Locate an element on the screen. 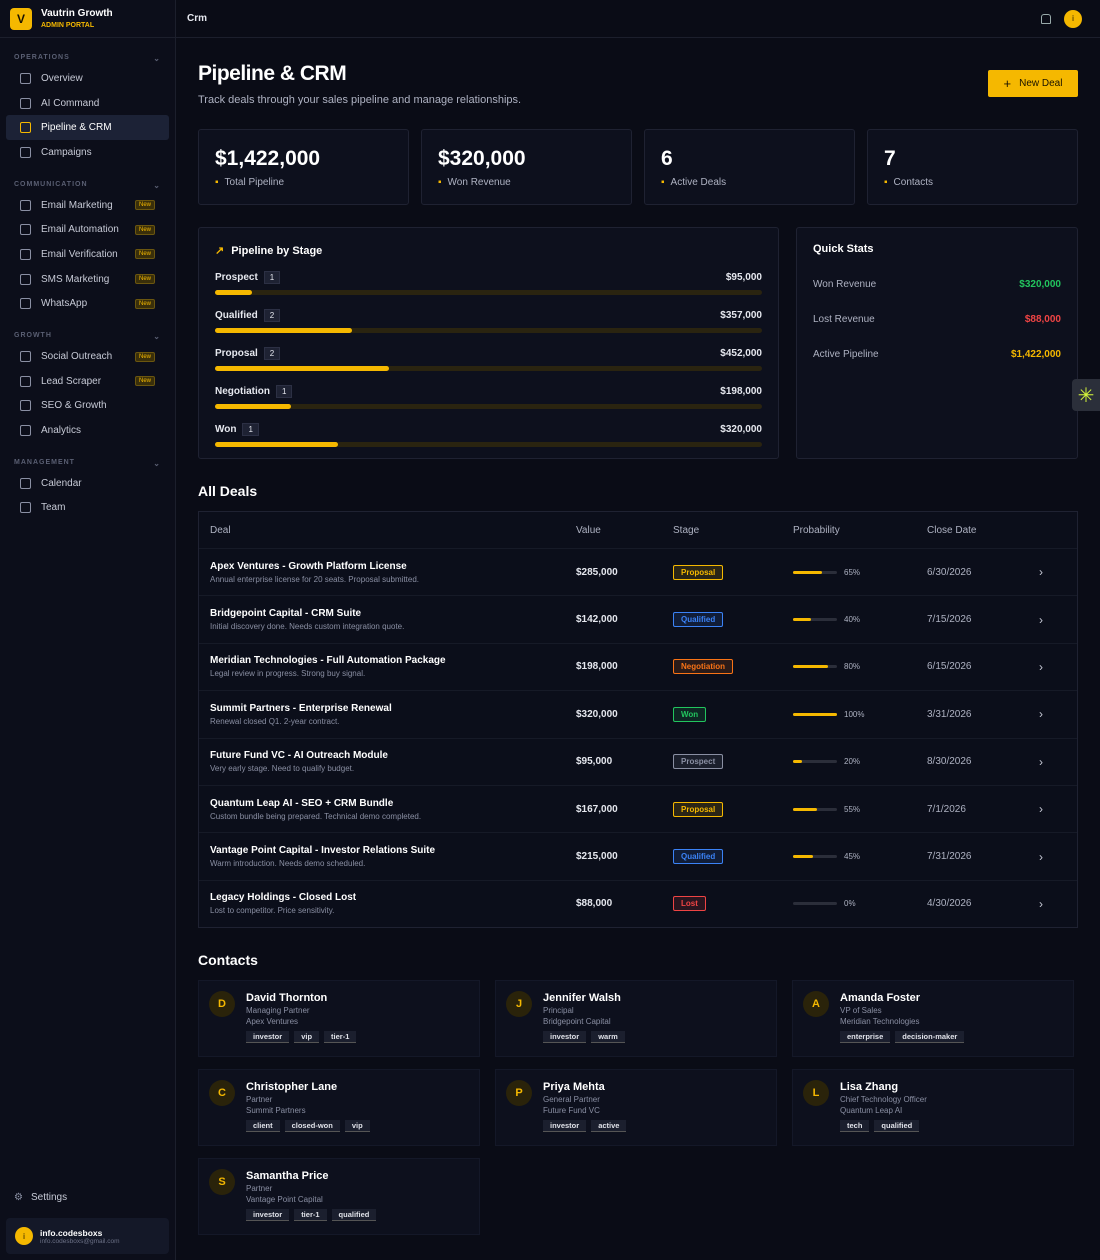  stage-bar is located at coordinates (284, 330).